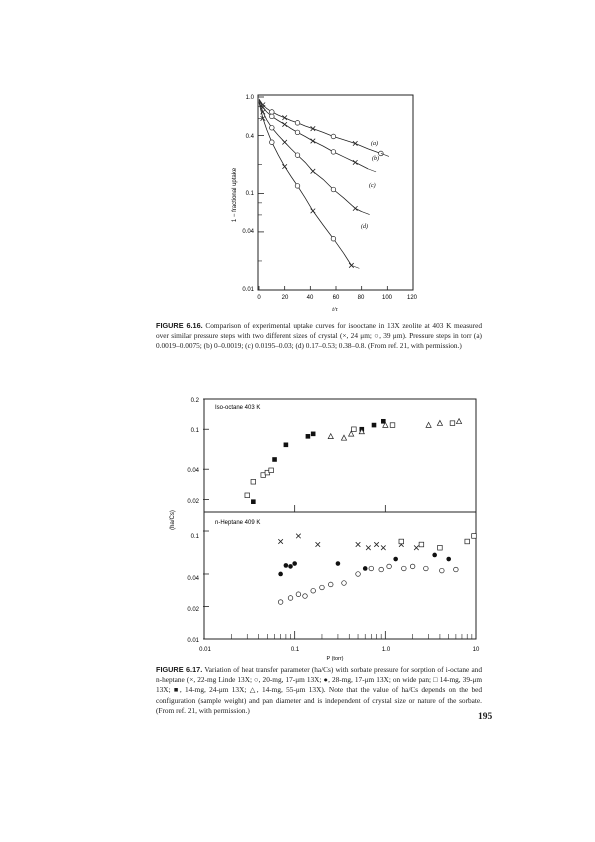 The width and height of the screenshot is (595, 842). I want to click on figure-6-16-caption-label: FIGURE 6.16., so click(179, 325).